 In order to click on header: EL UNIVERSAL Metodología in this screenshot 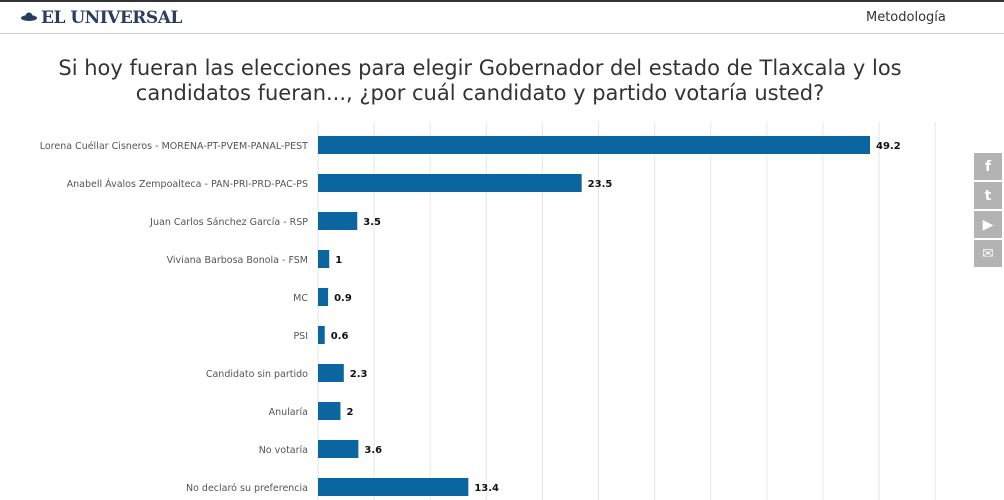, I will do `click(502, 18)`.